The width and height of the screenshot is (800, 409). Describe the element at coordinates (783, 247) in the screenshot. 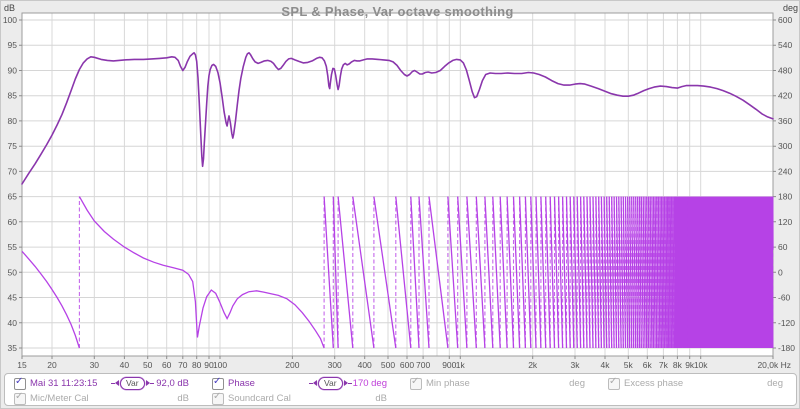

I see `deg-tick-label: 60` at that location.